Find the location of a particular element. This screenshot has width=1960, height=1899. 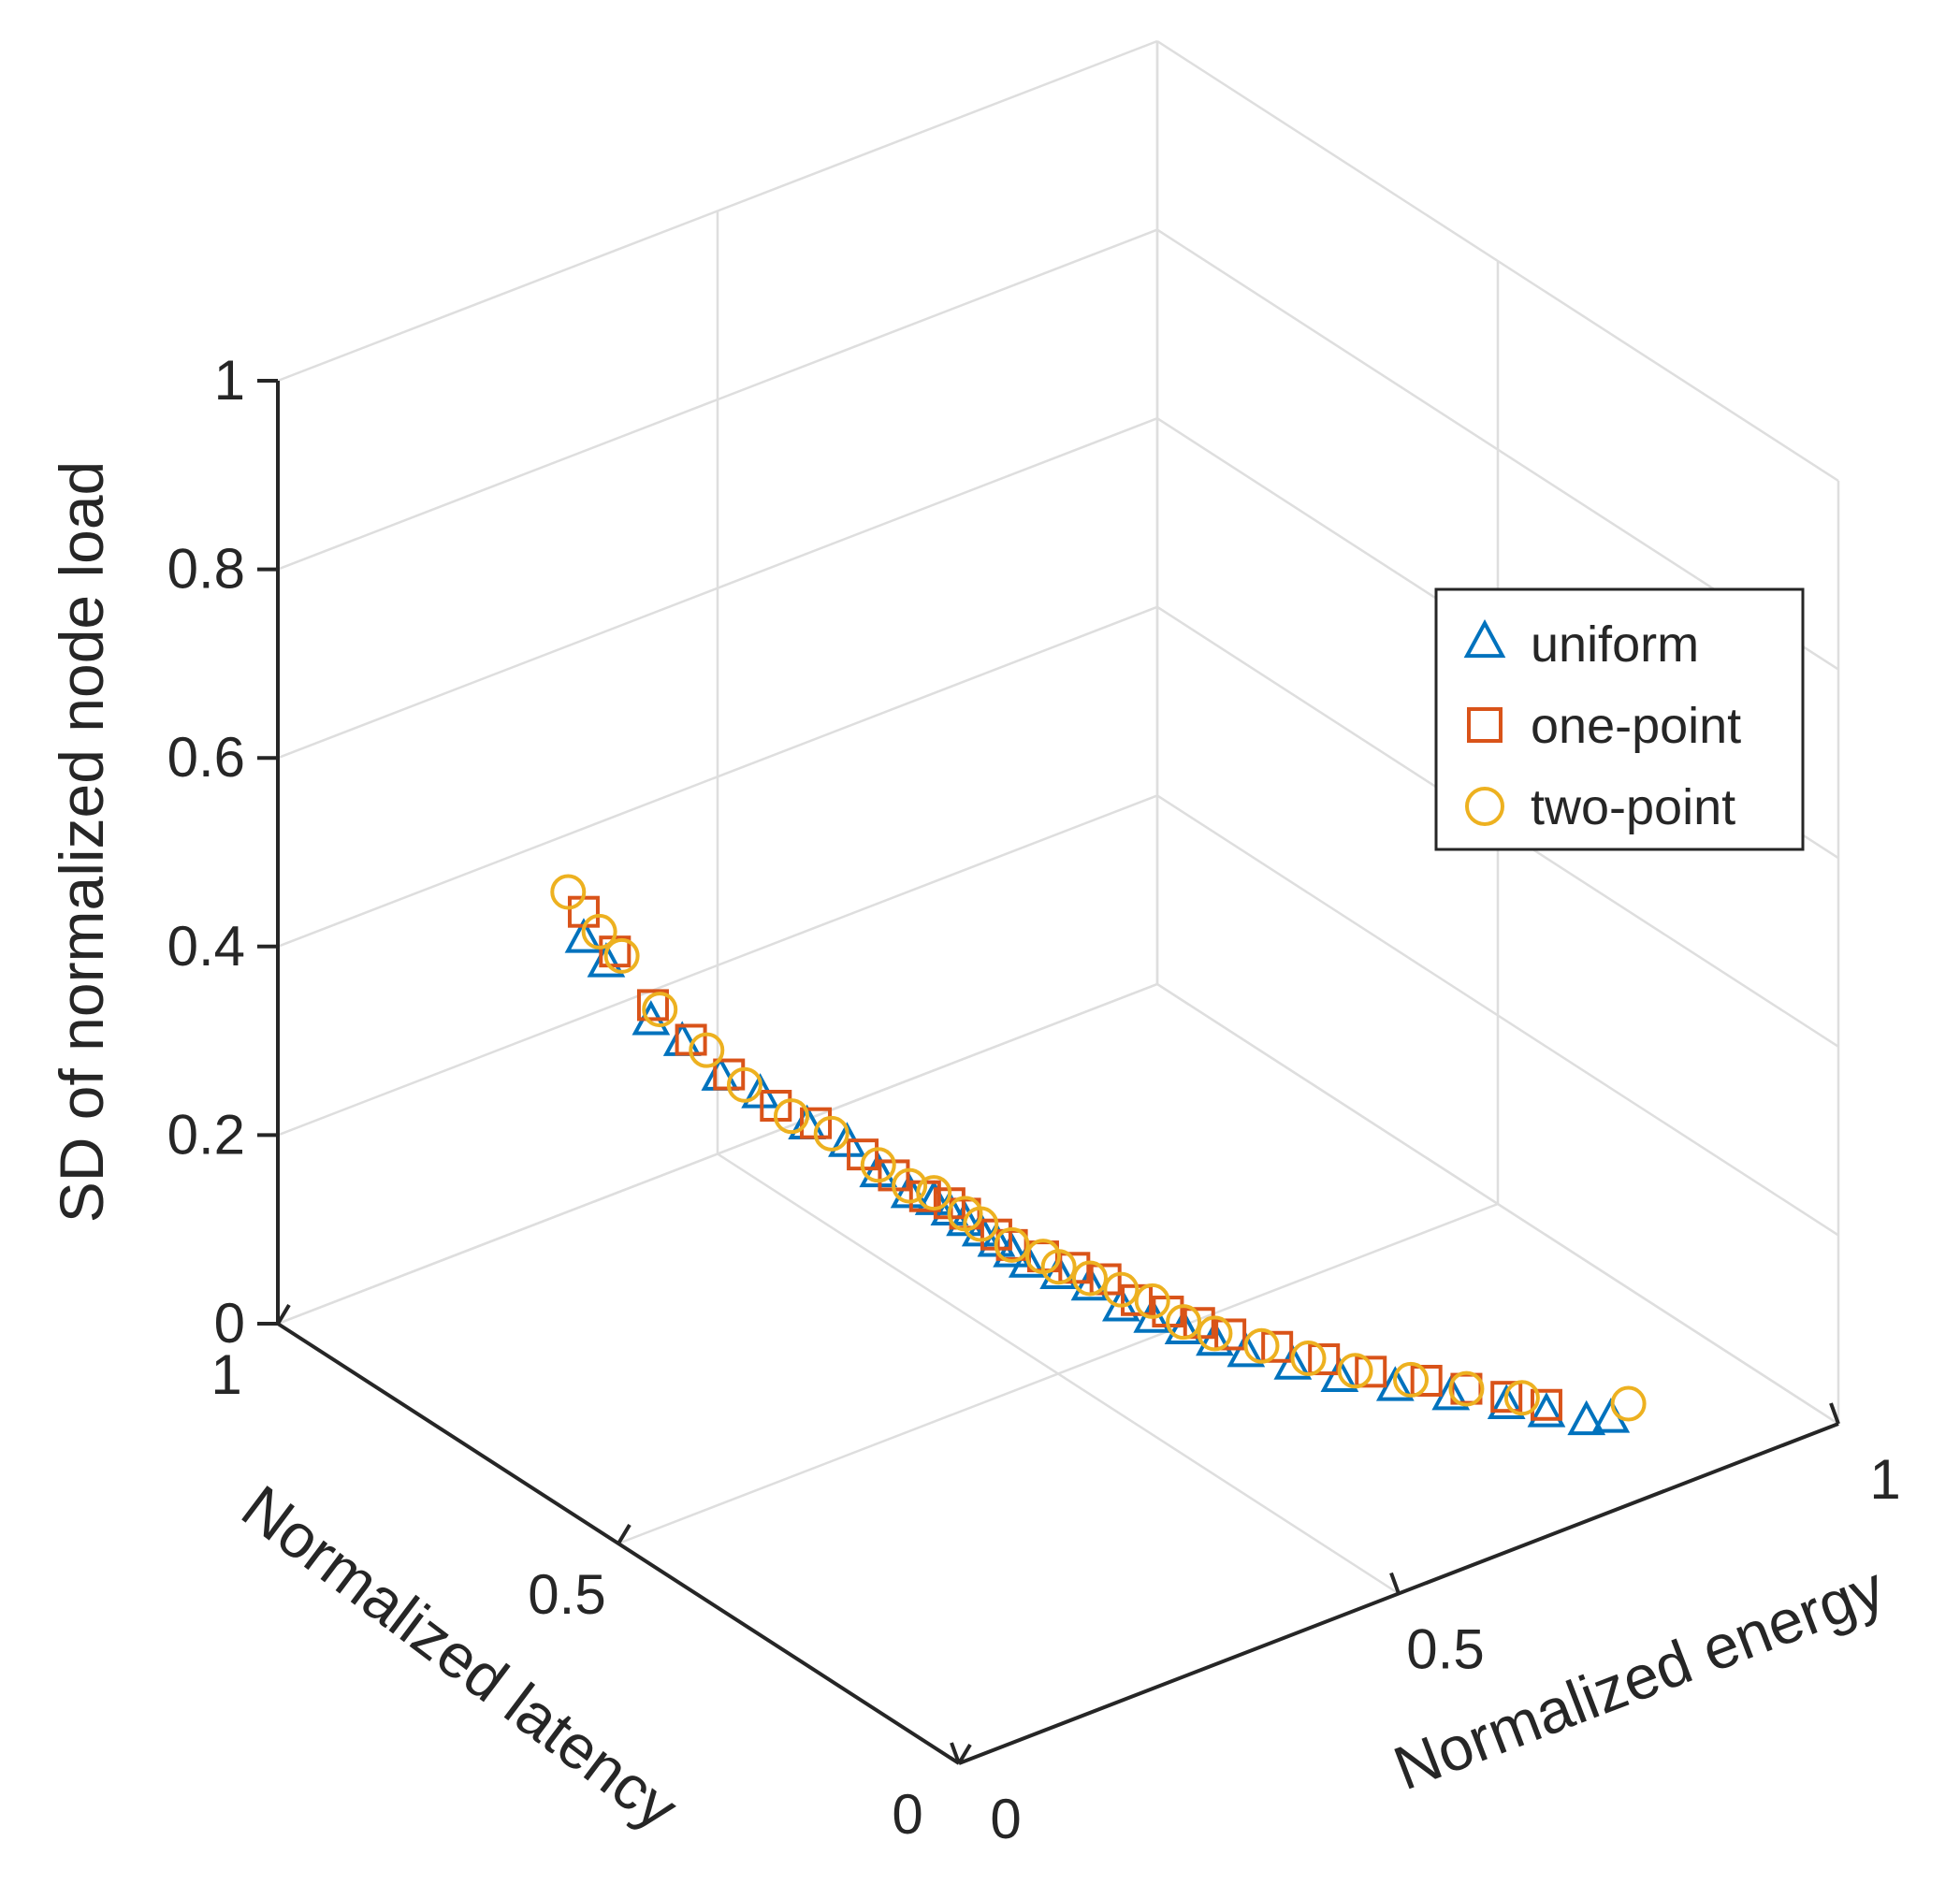

legend-box is located at coordinates (1619, 719).